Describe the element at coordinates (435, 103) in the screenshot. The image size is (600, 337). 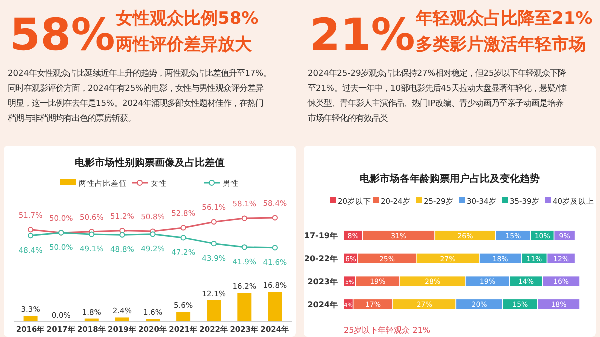
I see `text: 悚类型、青年影人主演作品、热门IP改编、青少动画乃至亲子动画是培养` at that location.